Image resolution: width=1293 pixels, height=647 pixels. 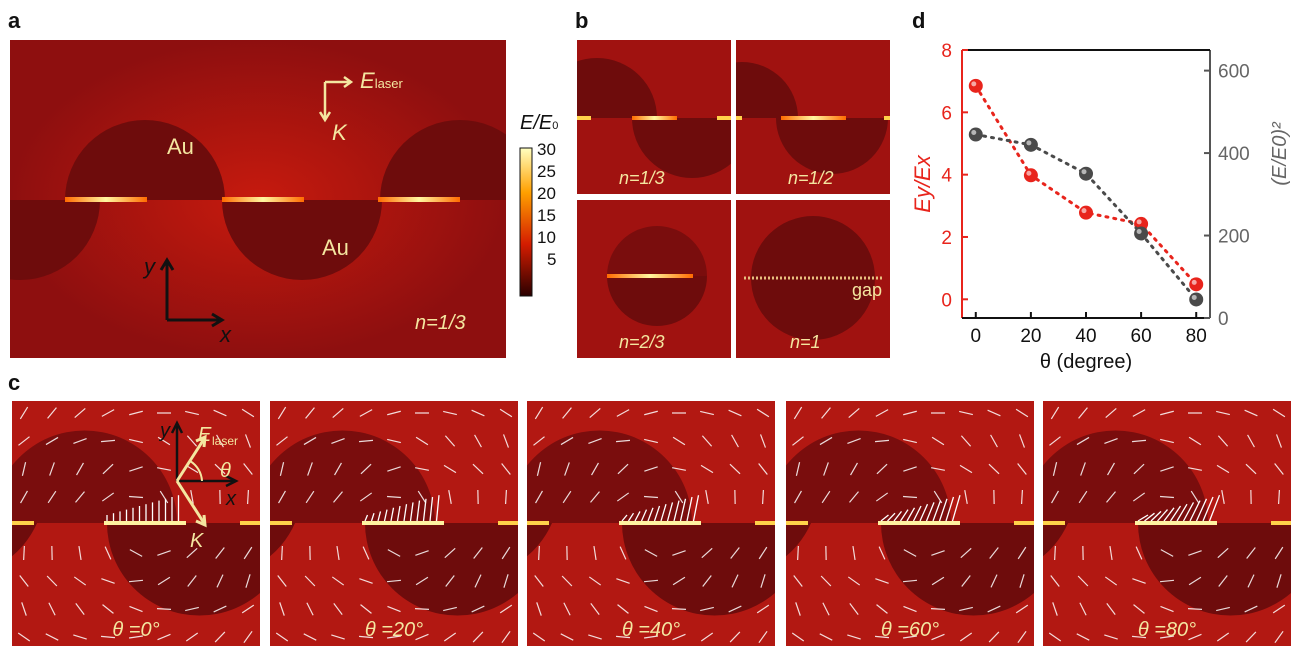 What do you see at coordinates (180, 146) in the screenshot?
I see `au-label-top: Au` at bounding box center [180, 146].